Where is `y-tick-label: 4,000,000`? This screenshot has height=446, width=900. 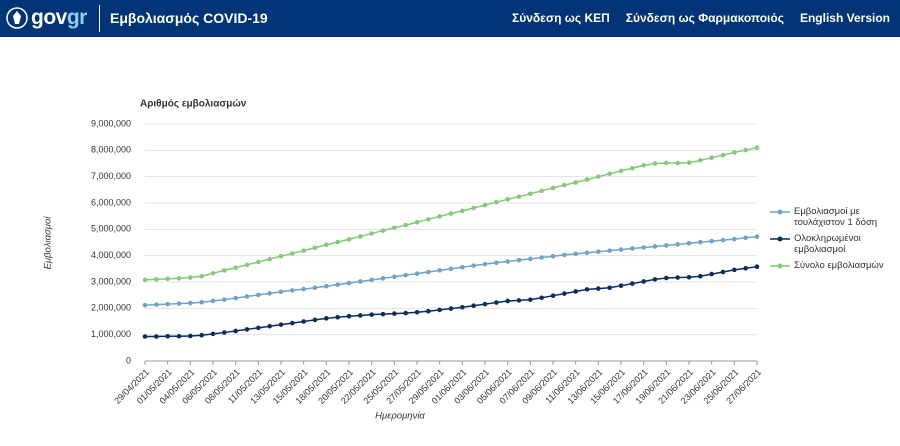
y-tick-label: 4,000,000 is located at coordinates (111, 255).